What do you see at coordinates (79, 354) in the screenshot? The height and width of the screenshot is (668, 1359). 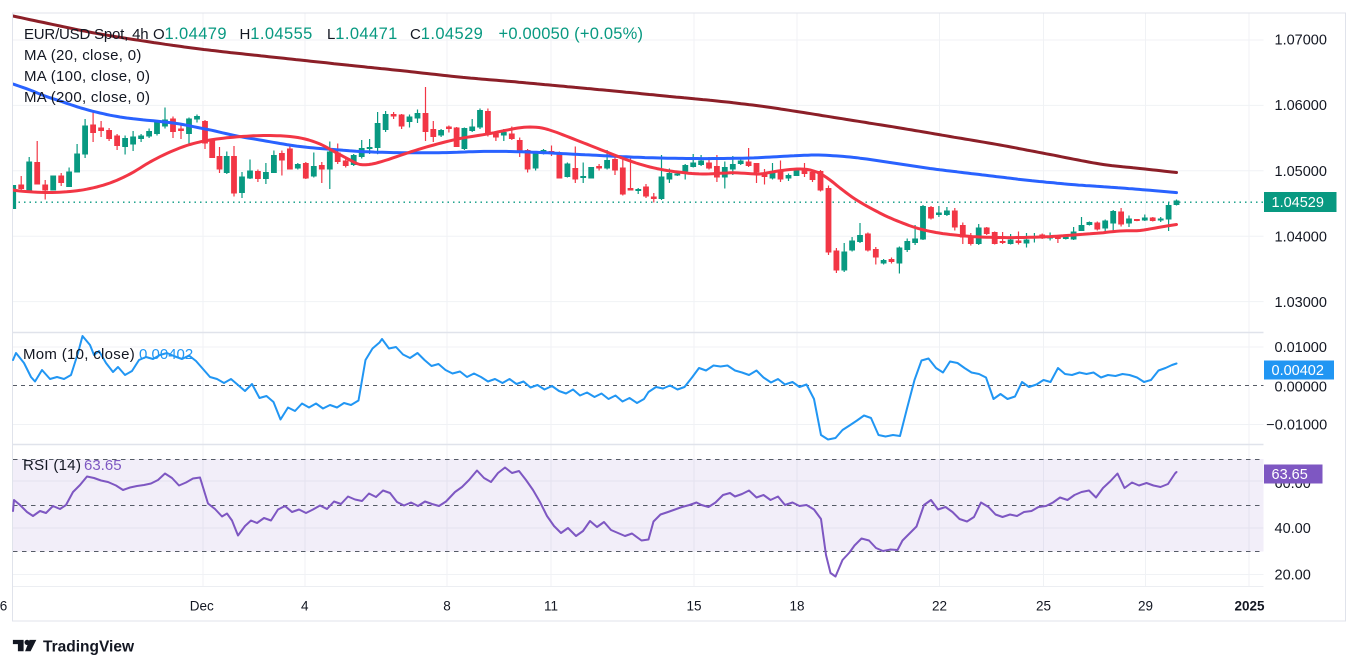 I see `svg-text: Mom (10, close)` at bounding box center [79, 354].